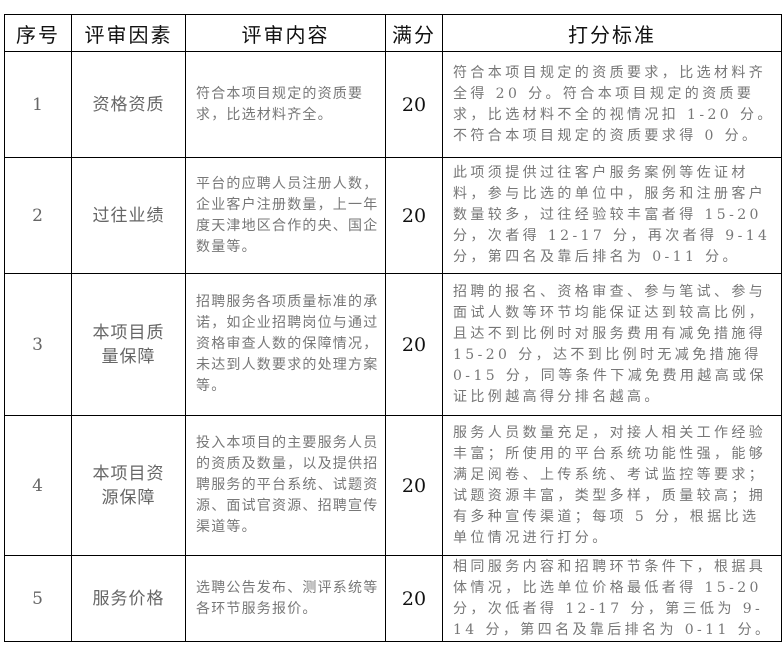  What do you see at coordinates (38, 485) in the screenshot?
I see `row-no: 4` at bounding box center [38, 485].